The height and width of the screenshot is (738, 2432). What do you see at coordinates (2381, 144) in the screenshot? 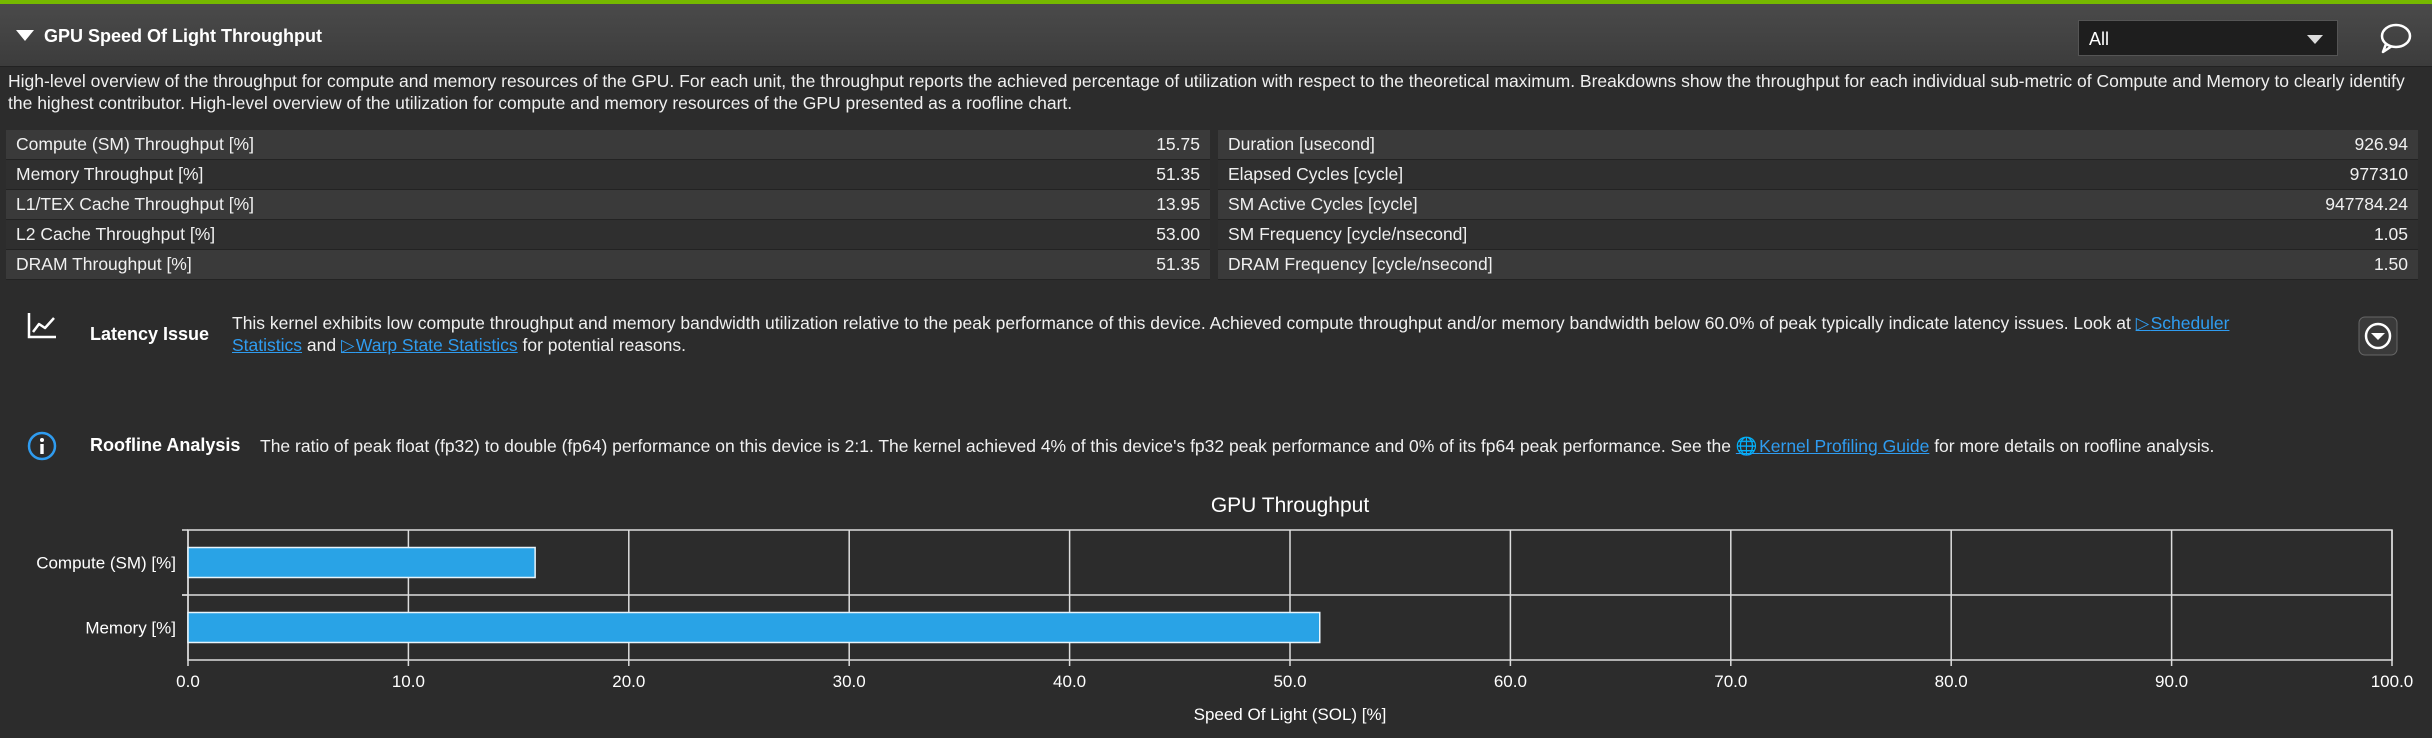
I see `metric-value: 926.94` at bounding box center [2381, 144].